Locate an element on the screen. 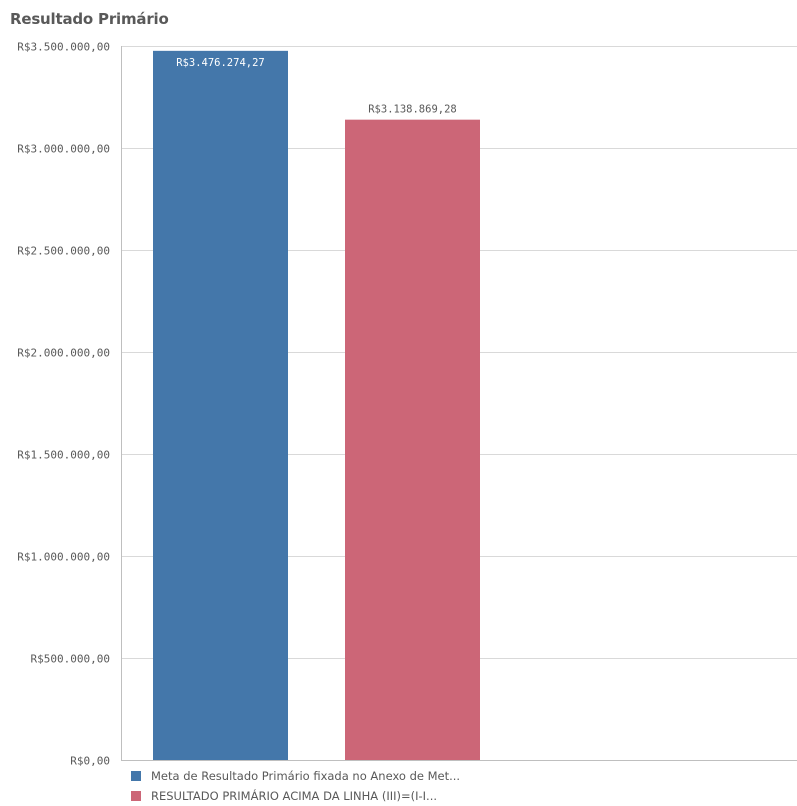  y-tick-label: R$2.000.000,00 is located at coordinates (63, 353).